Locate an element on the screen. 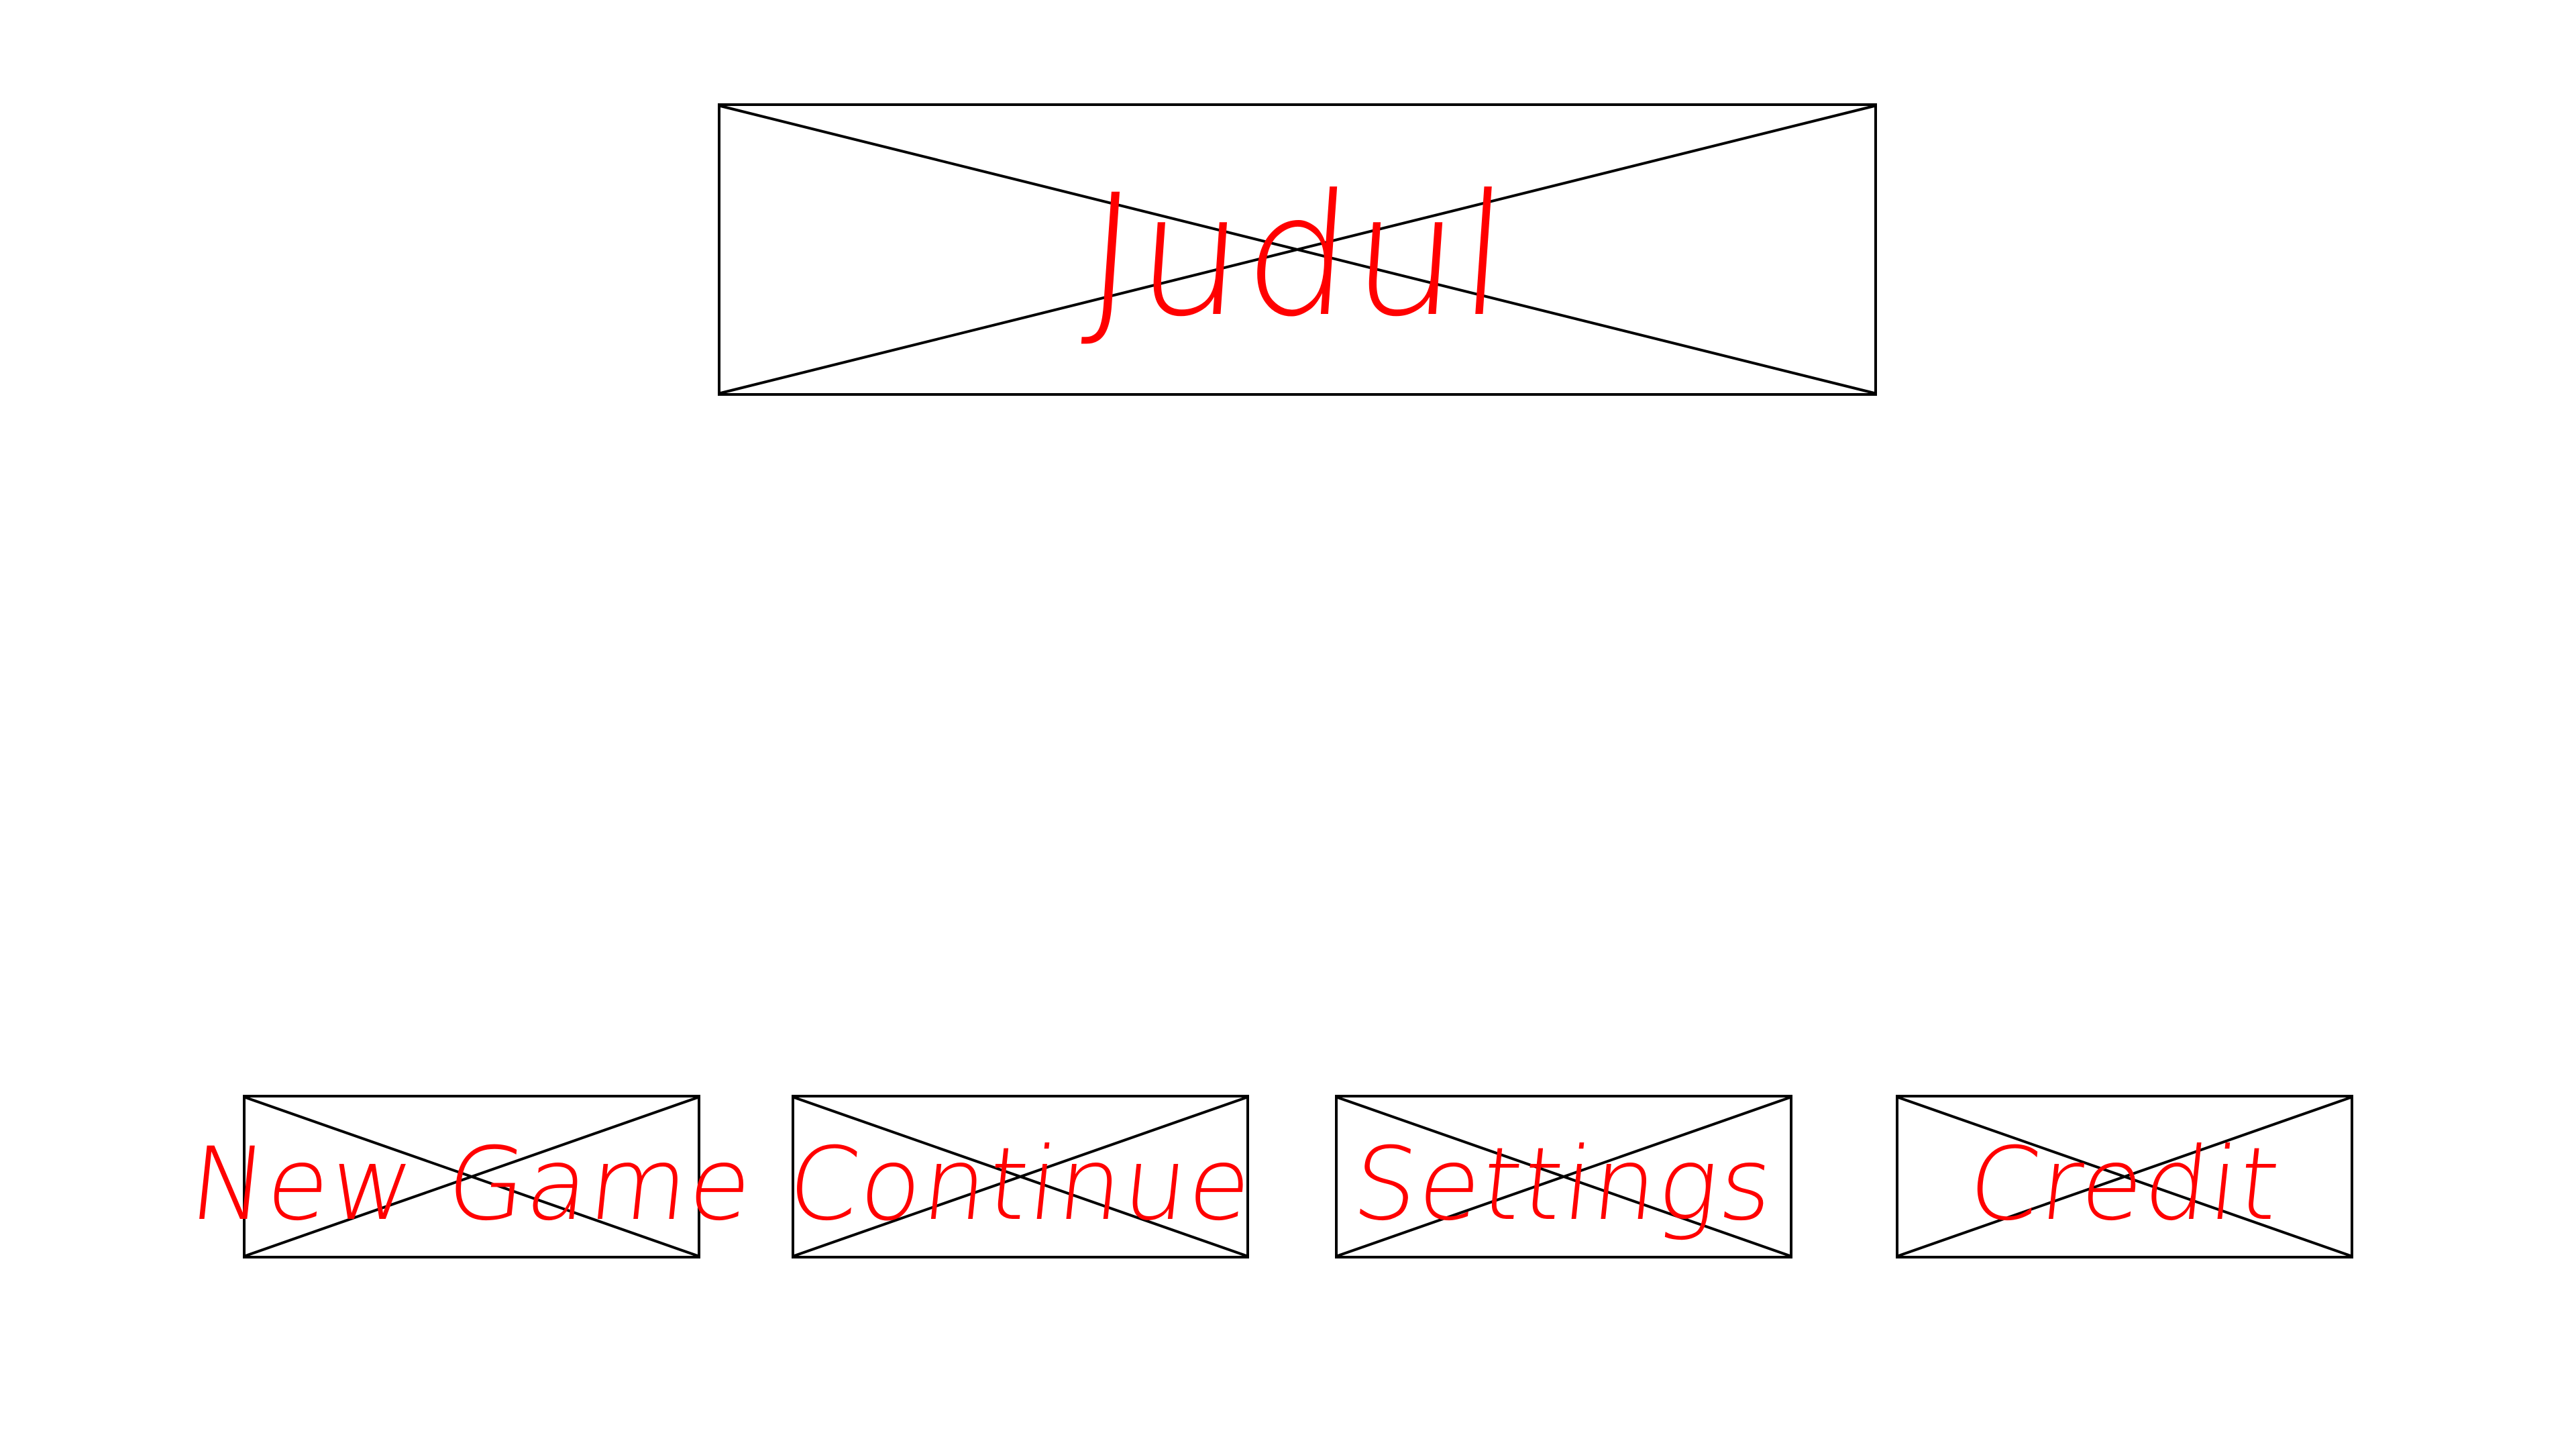  credit-button: Credit is located at coordinates (2124, 1176).